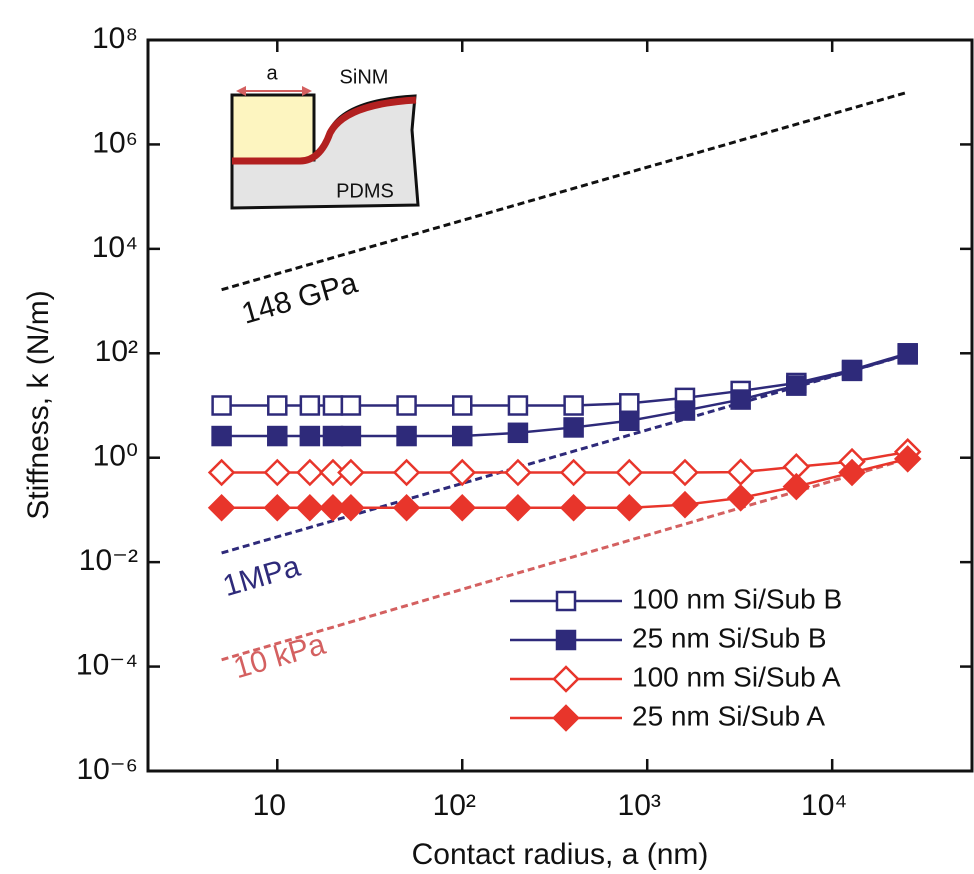 This screenshot has height=874, width=974. I want to click on reference-label: 10 kPa, so click(279, 657).